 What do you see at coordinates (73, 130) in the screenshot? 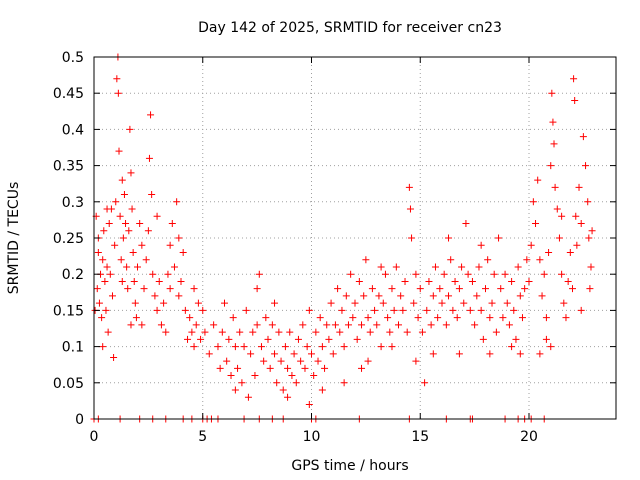
I see `y-tick-label: 0.4` at bounding box center [73, 130].